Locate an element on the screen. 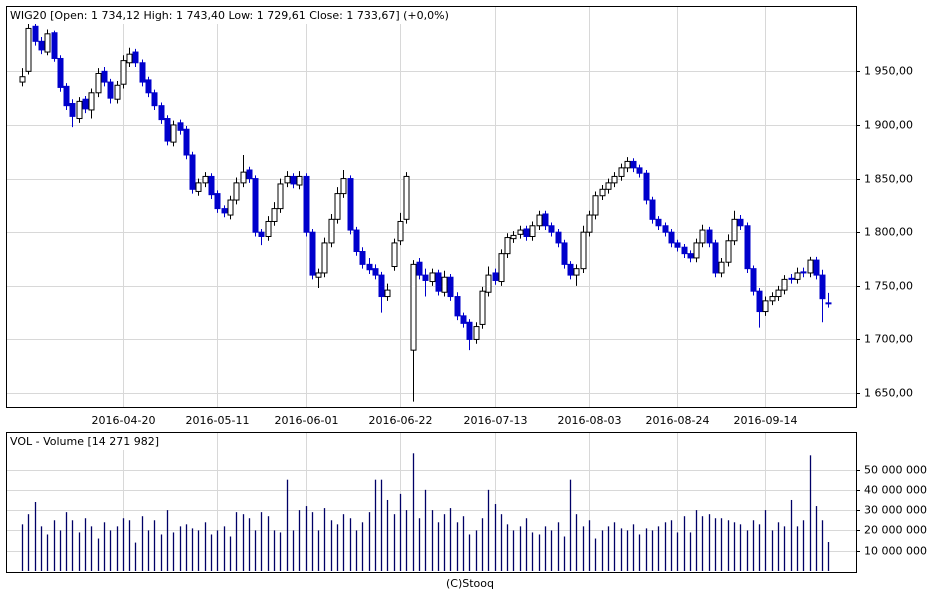  y-tick-label: 30 000 000 is located at coordinates (895, 510).